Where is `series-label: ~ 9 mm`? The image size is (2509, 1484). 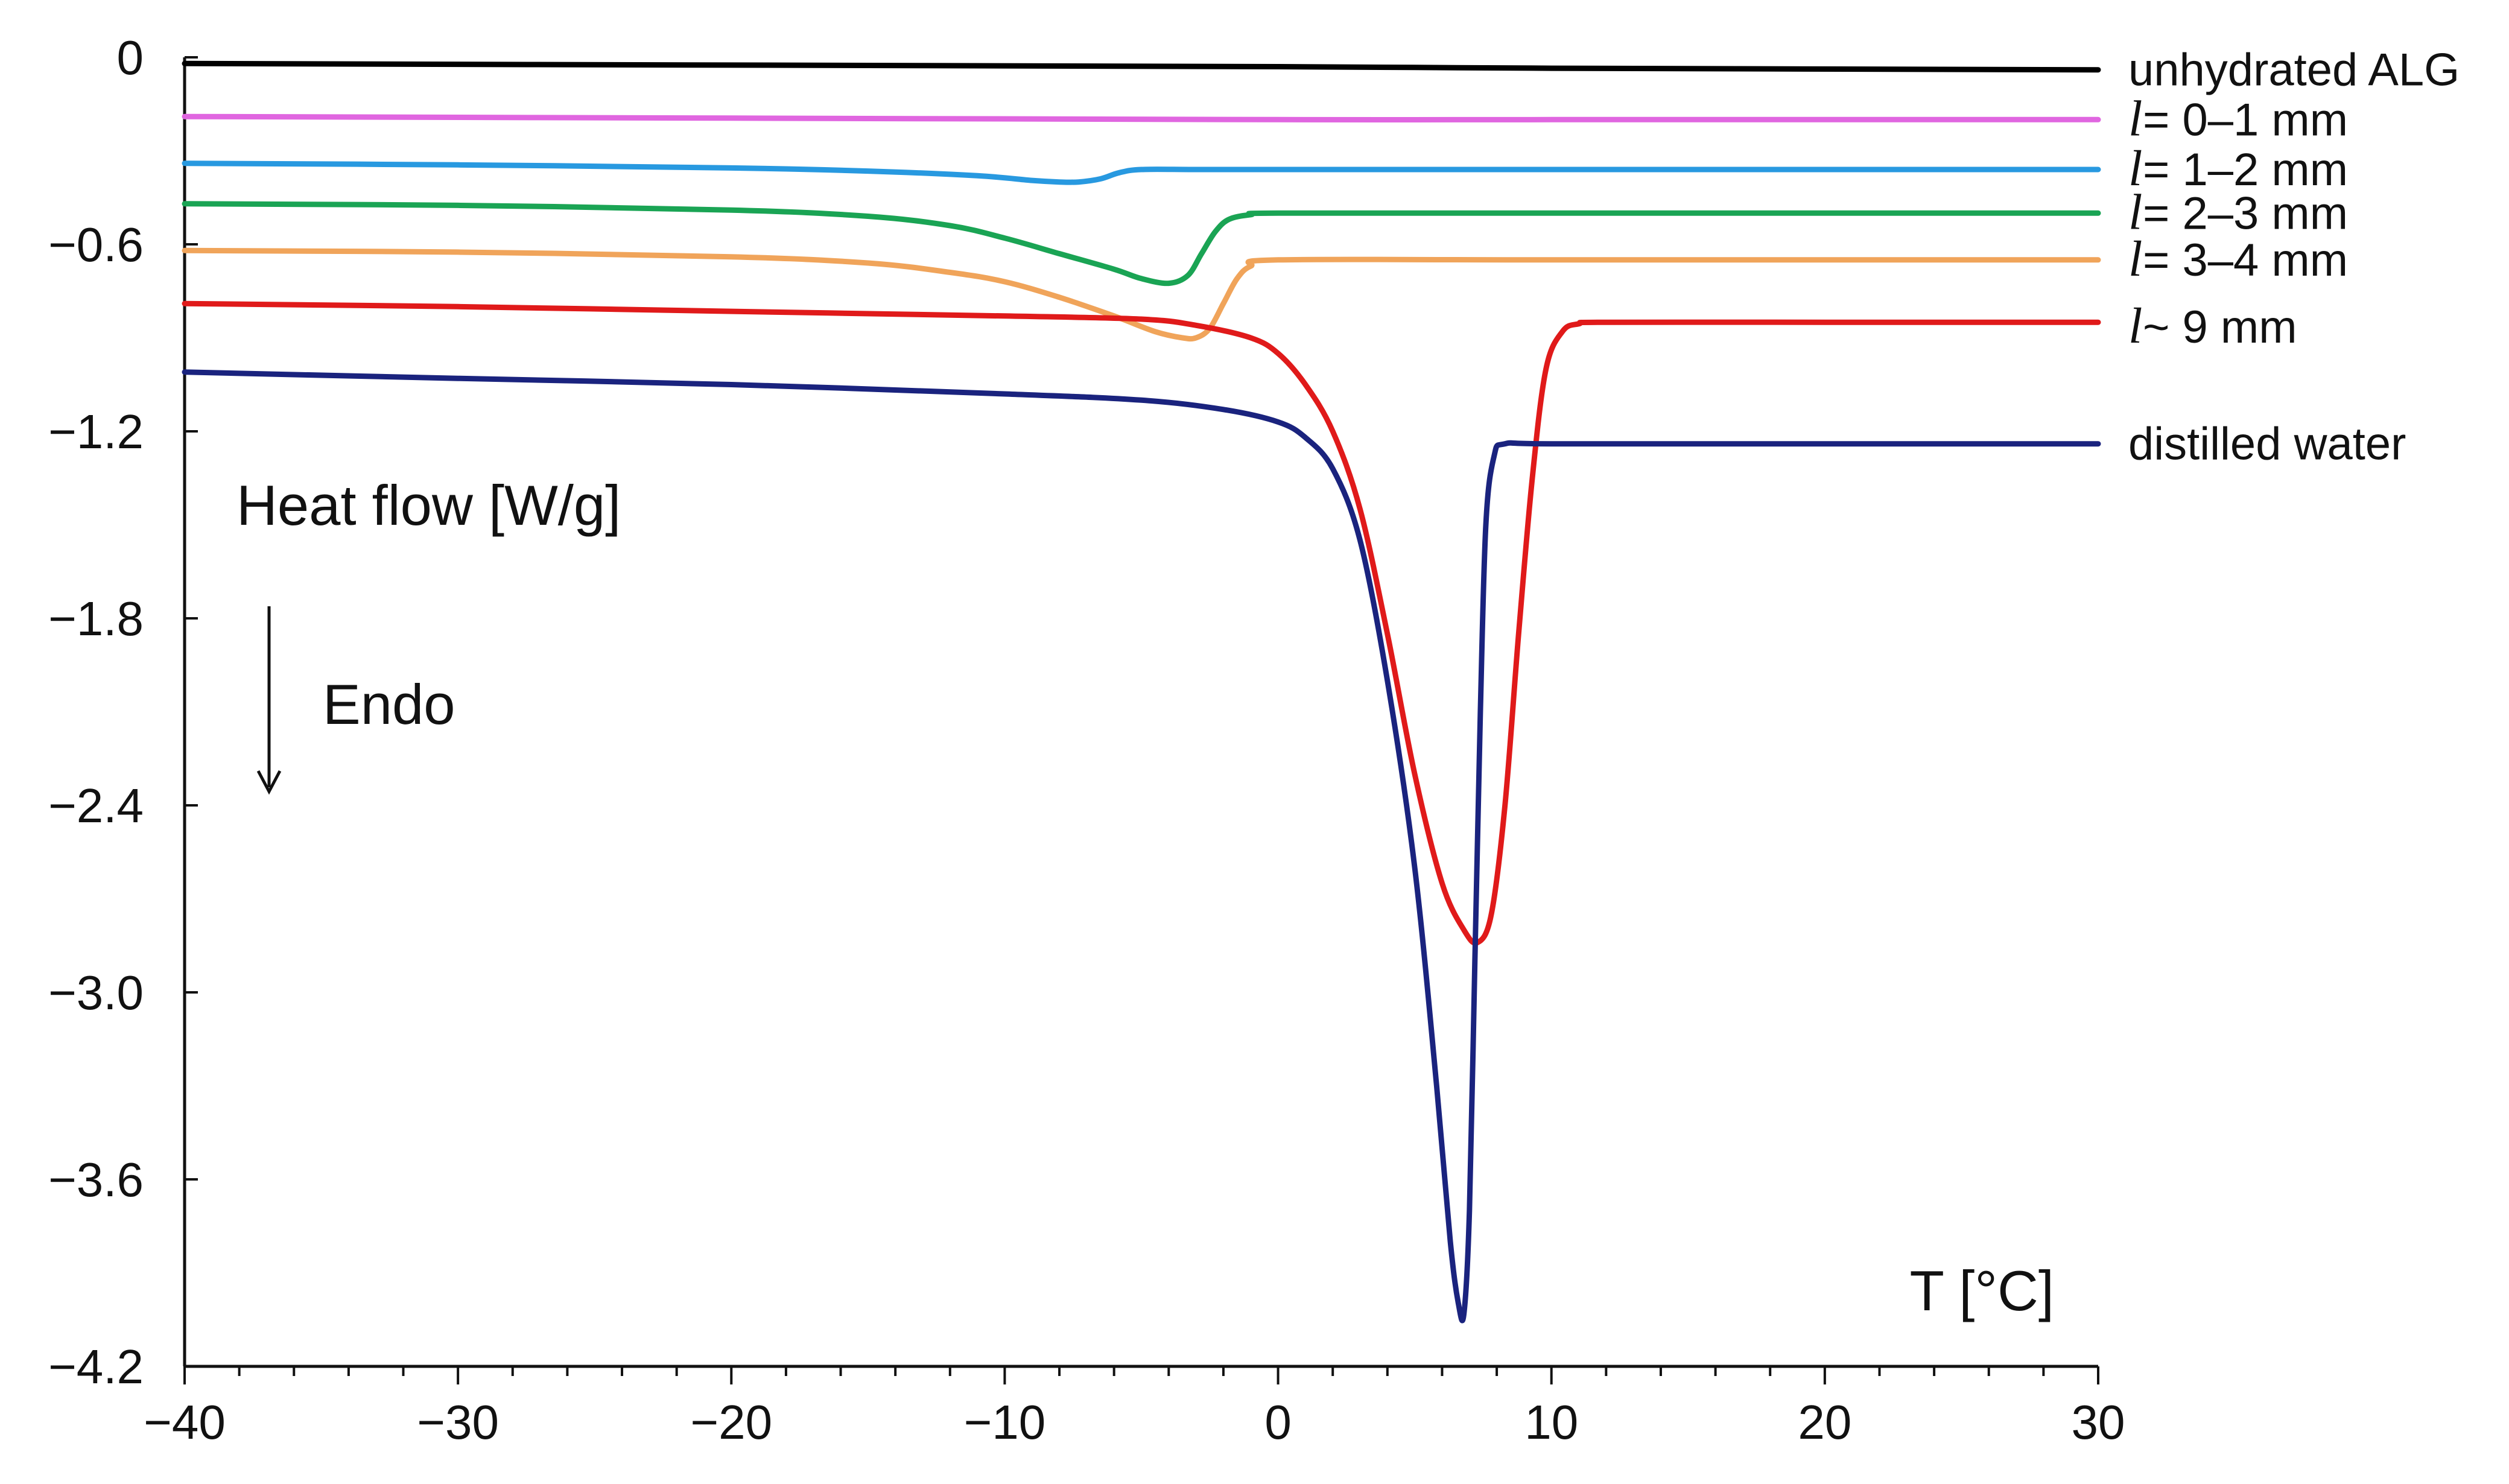 series-label: ~ 9 mm is located at coordinates (2220, 327).